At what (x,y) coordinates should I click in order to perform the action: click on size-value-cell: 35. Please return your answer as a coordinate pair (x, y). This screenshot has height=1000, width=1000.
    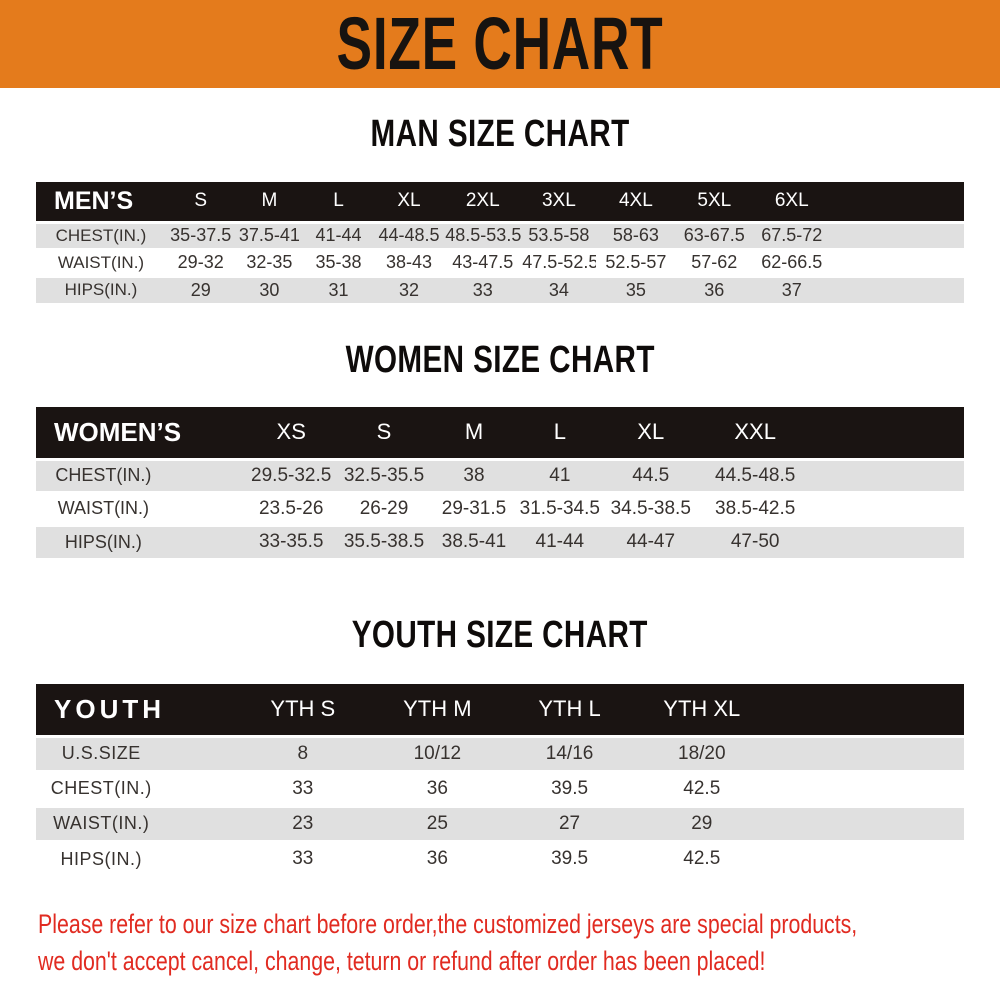
    Looking at the image, I should click on (636, 288).